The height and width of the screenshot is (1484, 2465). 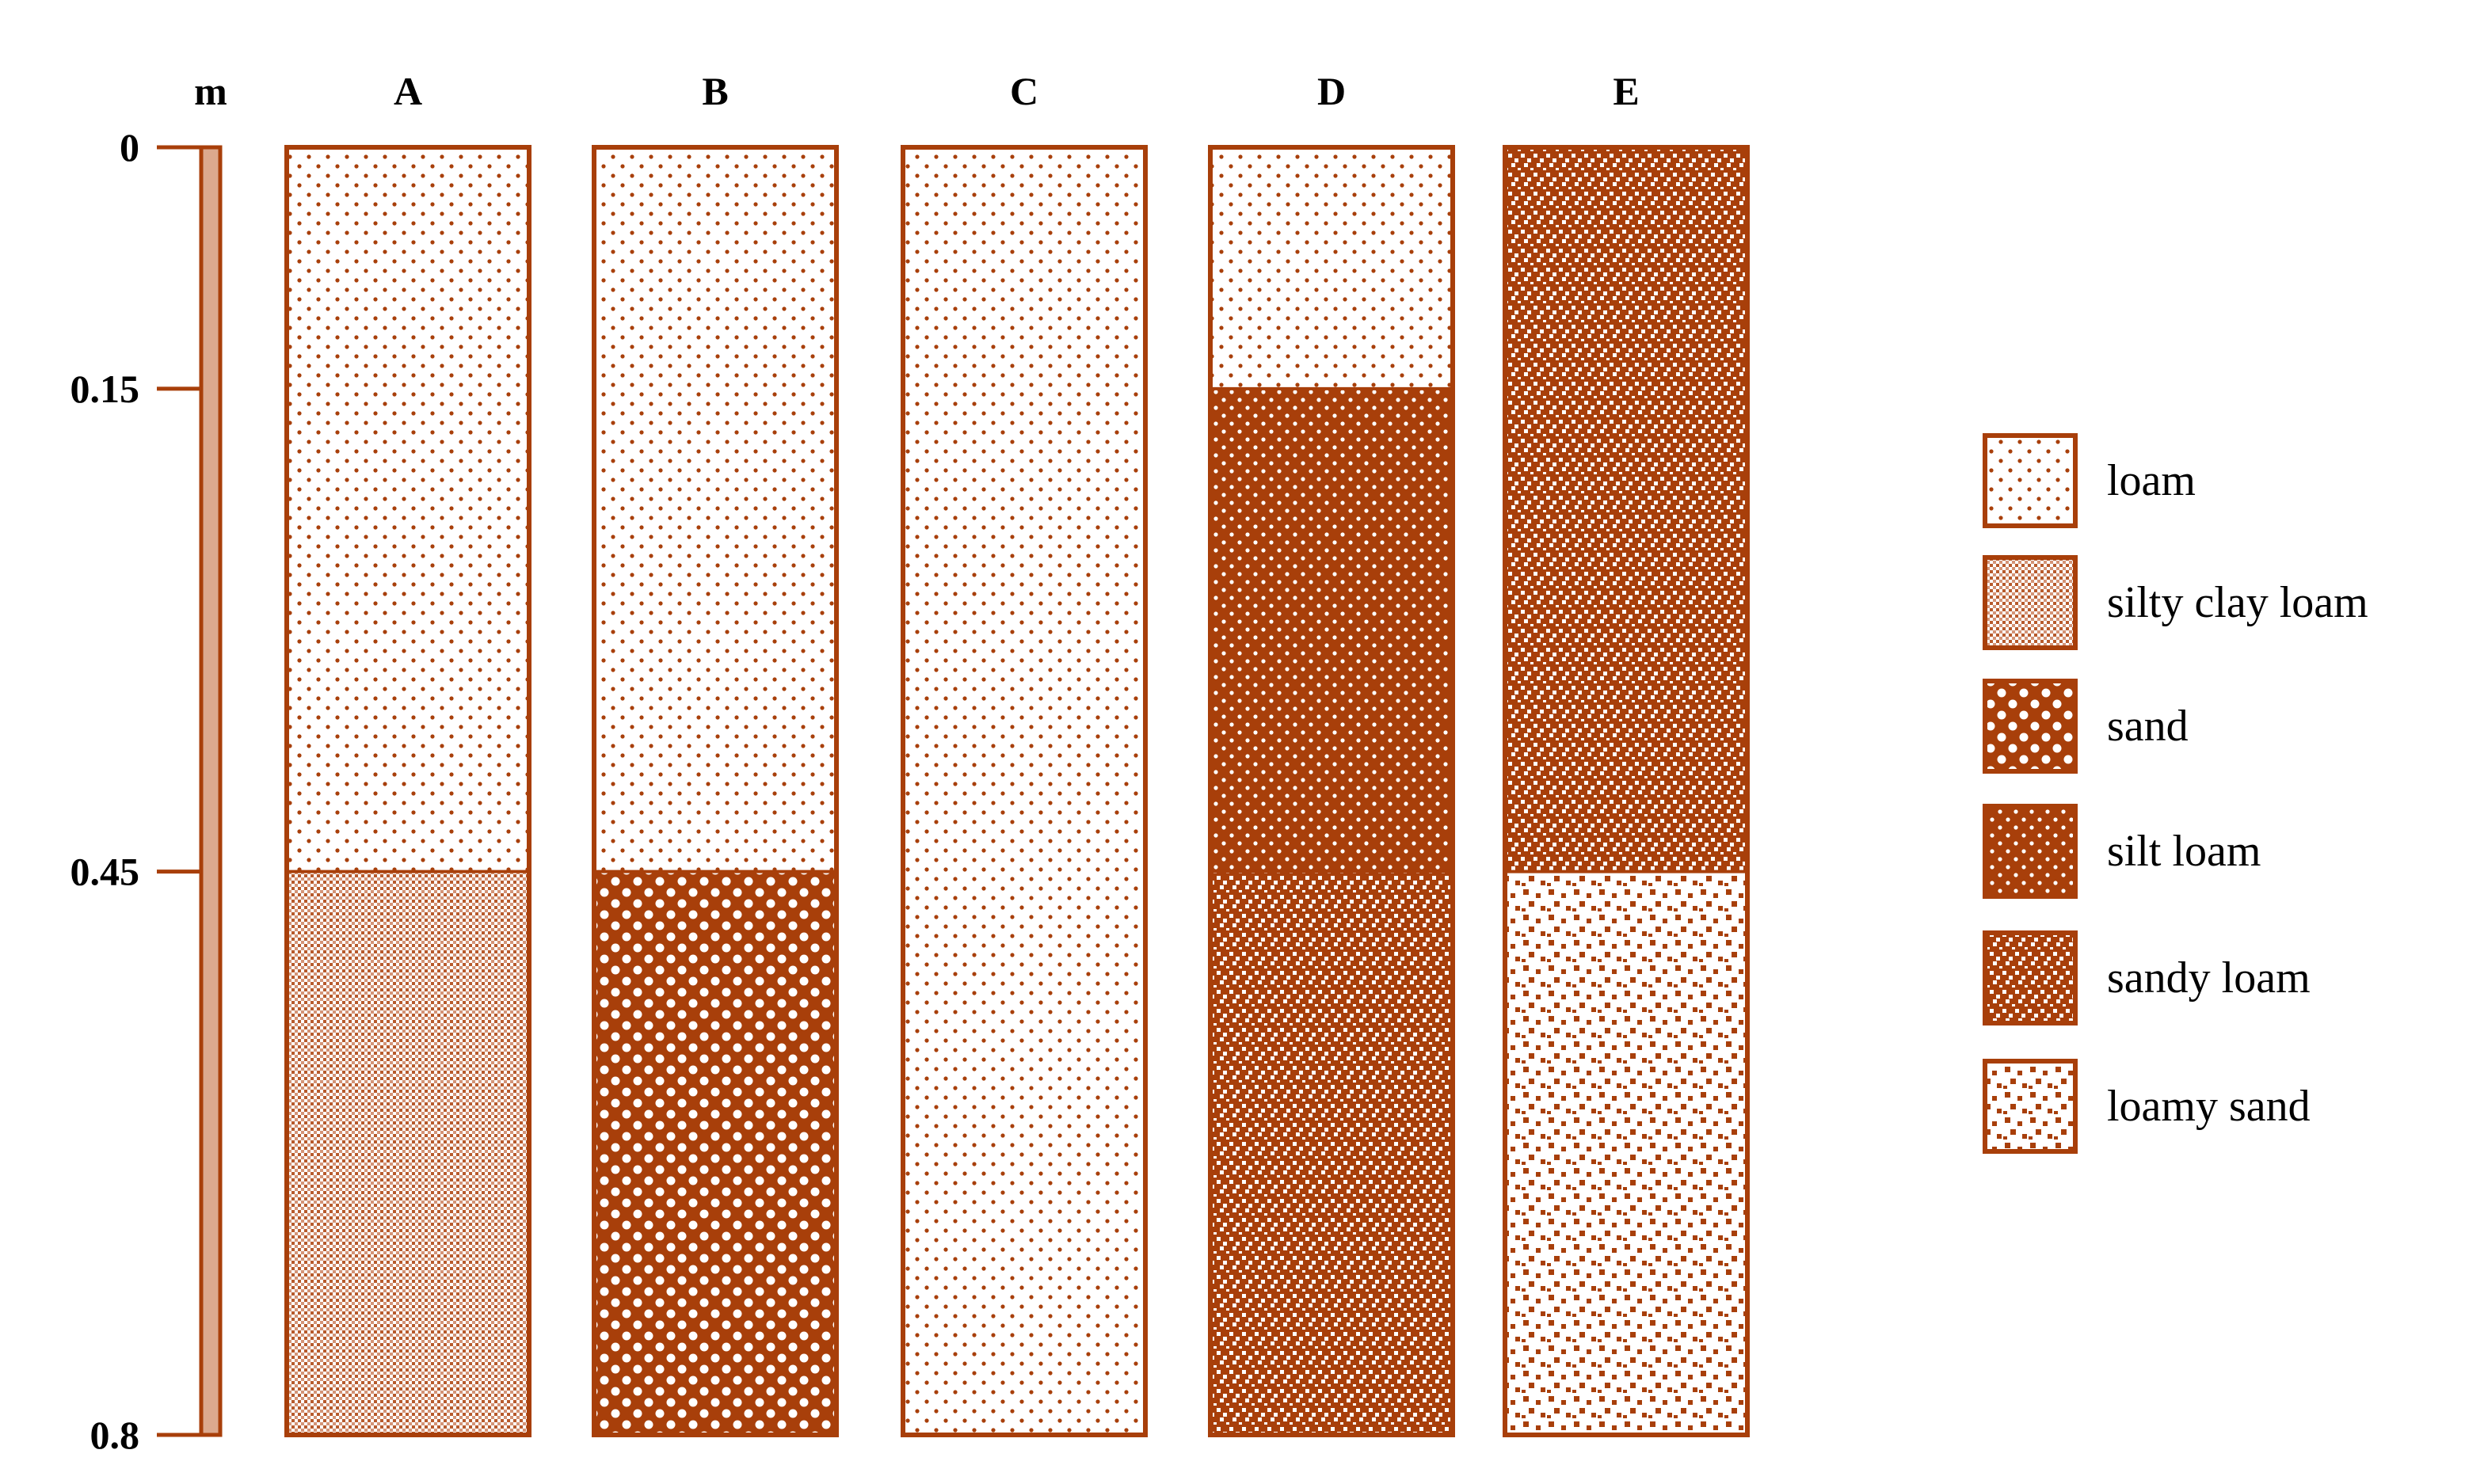 I want to click on soil-layer-silty-clay-loam, so click(x=408, y=1153).